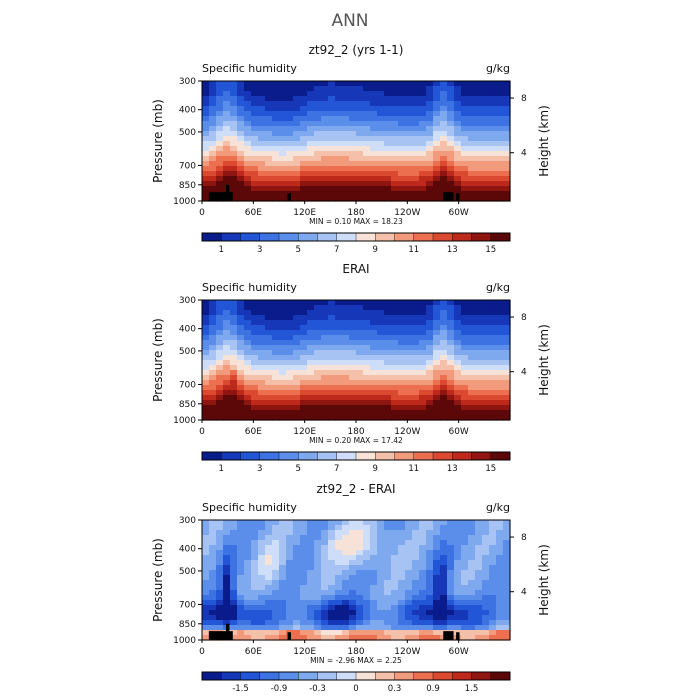 The image size is (700, 700). I want to click on panel-title: zt92_2 (yrs 1-1), so click(356, 50).